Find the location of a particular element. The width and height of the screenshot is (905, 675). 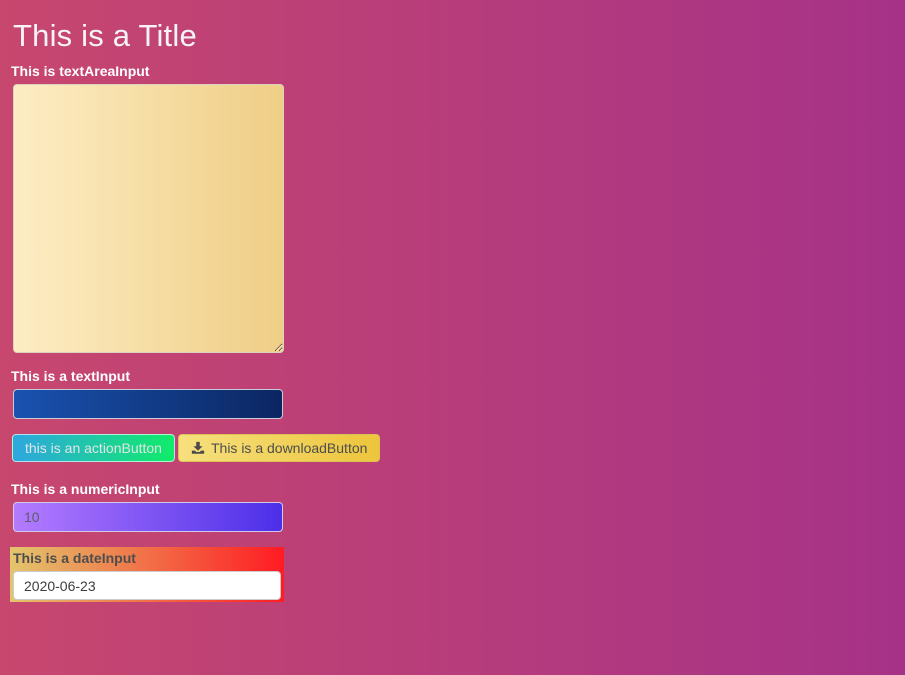

text-input-group: This is a textInput is located at coordinates (155, 393).